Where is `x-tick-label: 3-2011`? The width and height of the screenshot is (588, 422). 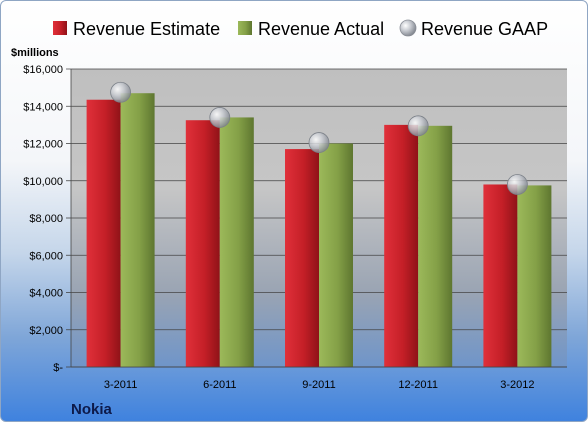
x-tick-label: 3-2011 is located at coordinates (120, 385).